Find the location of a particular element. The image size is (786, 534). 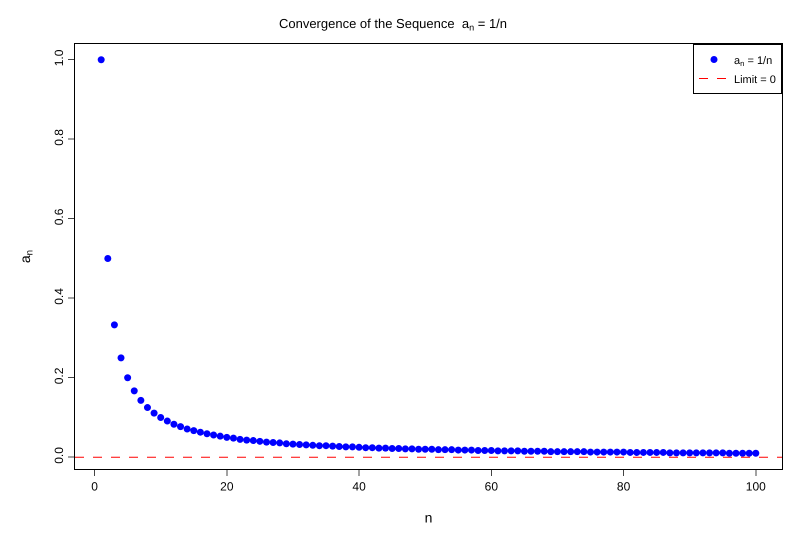

x-tick-label: 0 is located at coordinates (94, 486).